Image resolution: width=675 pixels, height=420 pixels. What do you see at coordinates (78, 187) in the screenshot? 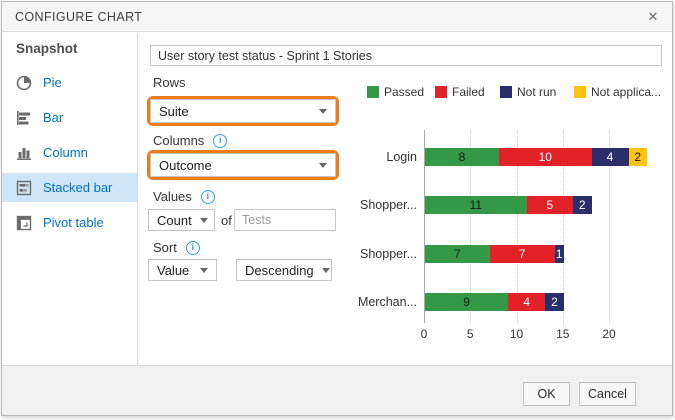
I see `sidebar-item-label: Stacked bar` at bounding box center [78, 187].